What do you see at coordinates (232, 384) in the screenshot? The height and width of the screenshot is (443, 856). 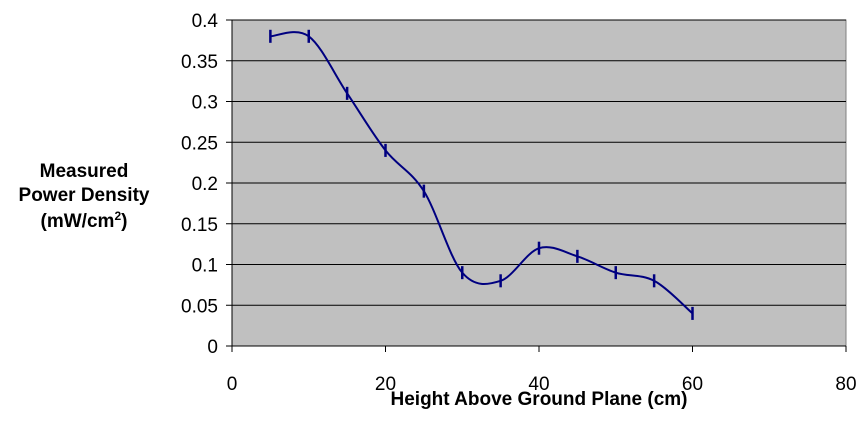 I see `x-tick-label: 0` at bounding box center [232, 384].